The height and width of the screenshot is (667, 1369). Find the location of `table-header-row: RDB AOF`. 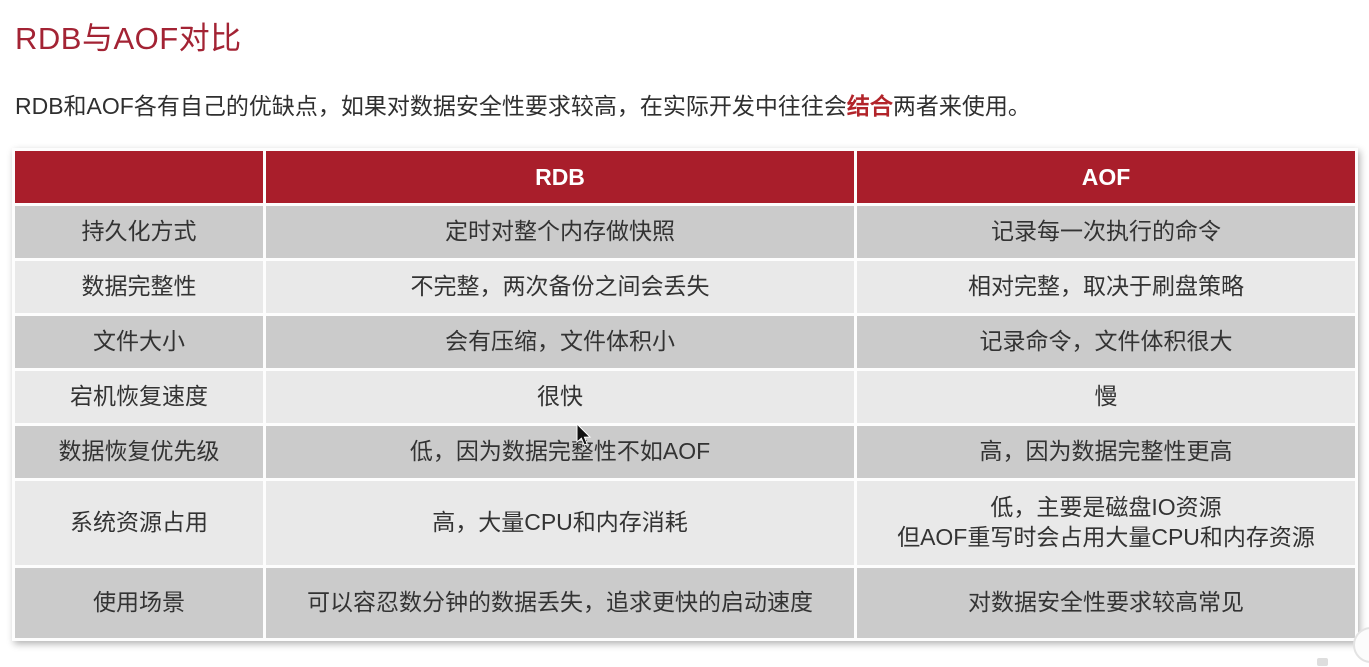

table-header-row: RDB AOF is located at coordinates (685, 177).